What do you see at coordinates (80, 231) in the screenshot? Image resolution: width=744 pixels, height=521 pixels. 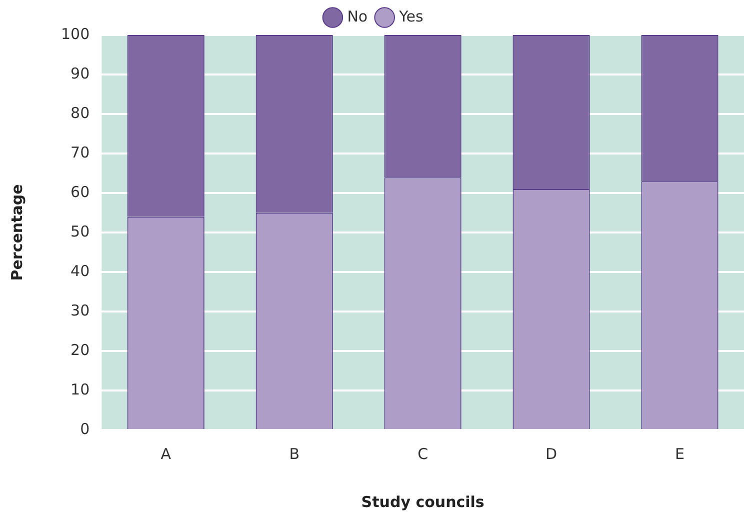 I see `y-tick-label: 50` at bounding box center [80, 231].